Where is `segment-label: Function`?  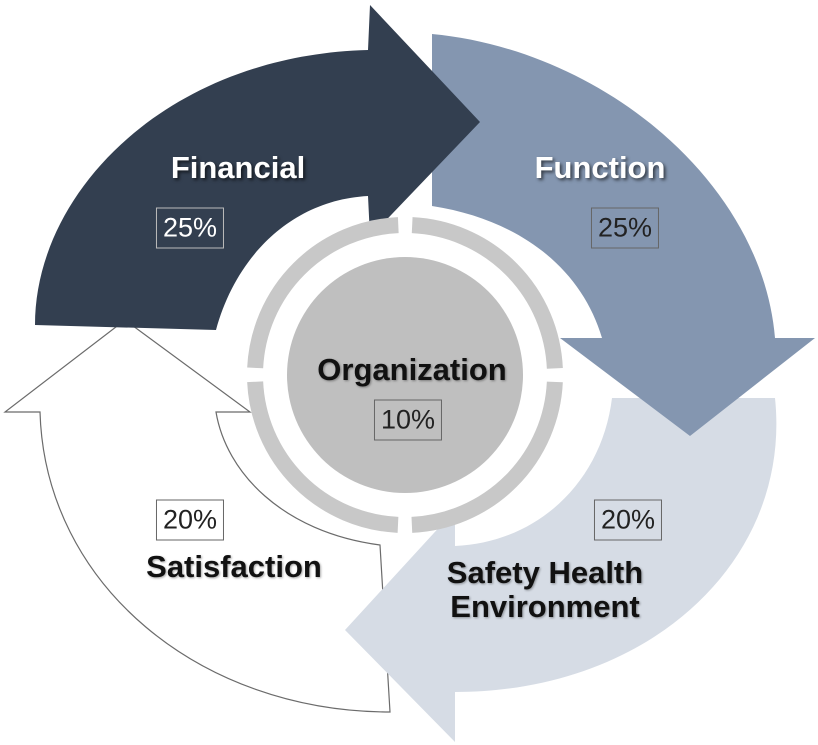 segment-label: Function is located at coordinates (600, 167).